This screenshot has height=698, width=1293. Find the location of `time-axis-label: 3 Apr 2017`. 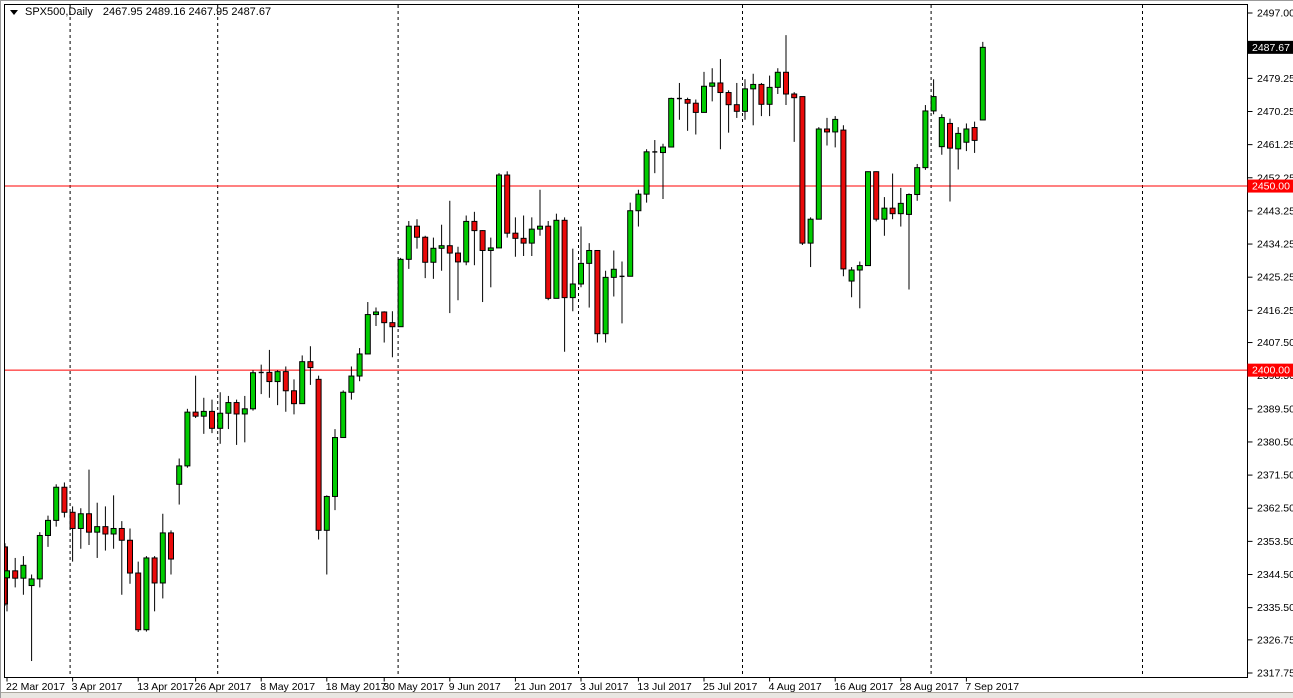

time-axis-label: 3 Apr 2017 is located at coordinates (97, 687).